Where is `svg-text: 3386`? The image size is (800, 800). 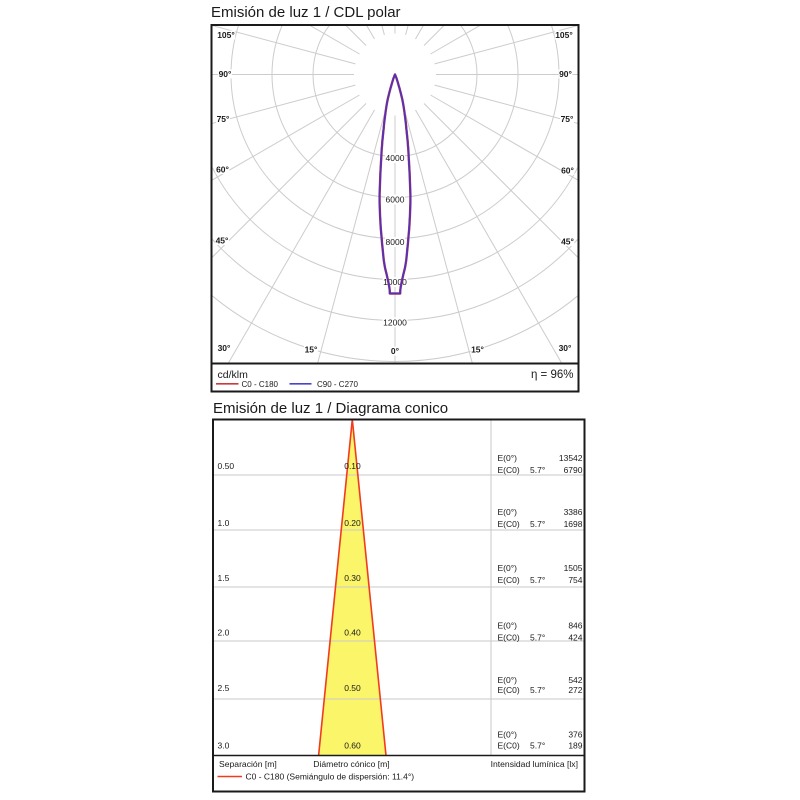 svg-text: 3386 is located at coordinates (573, 512).